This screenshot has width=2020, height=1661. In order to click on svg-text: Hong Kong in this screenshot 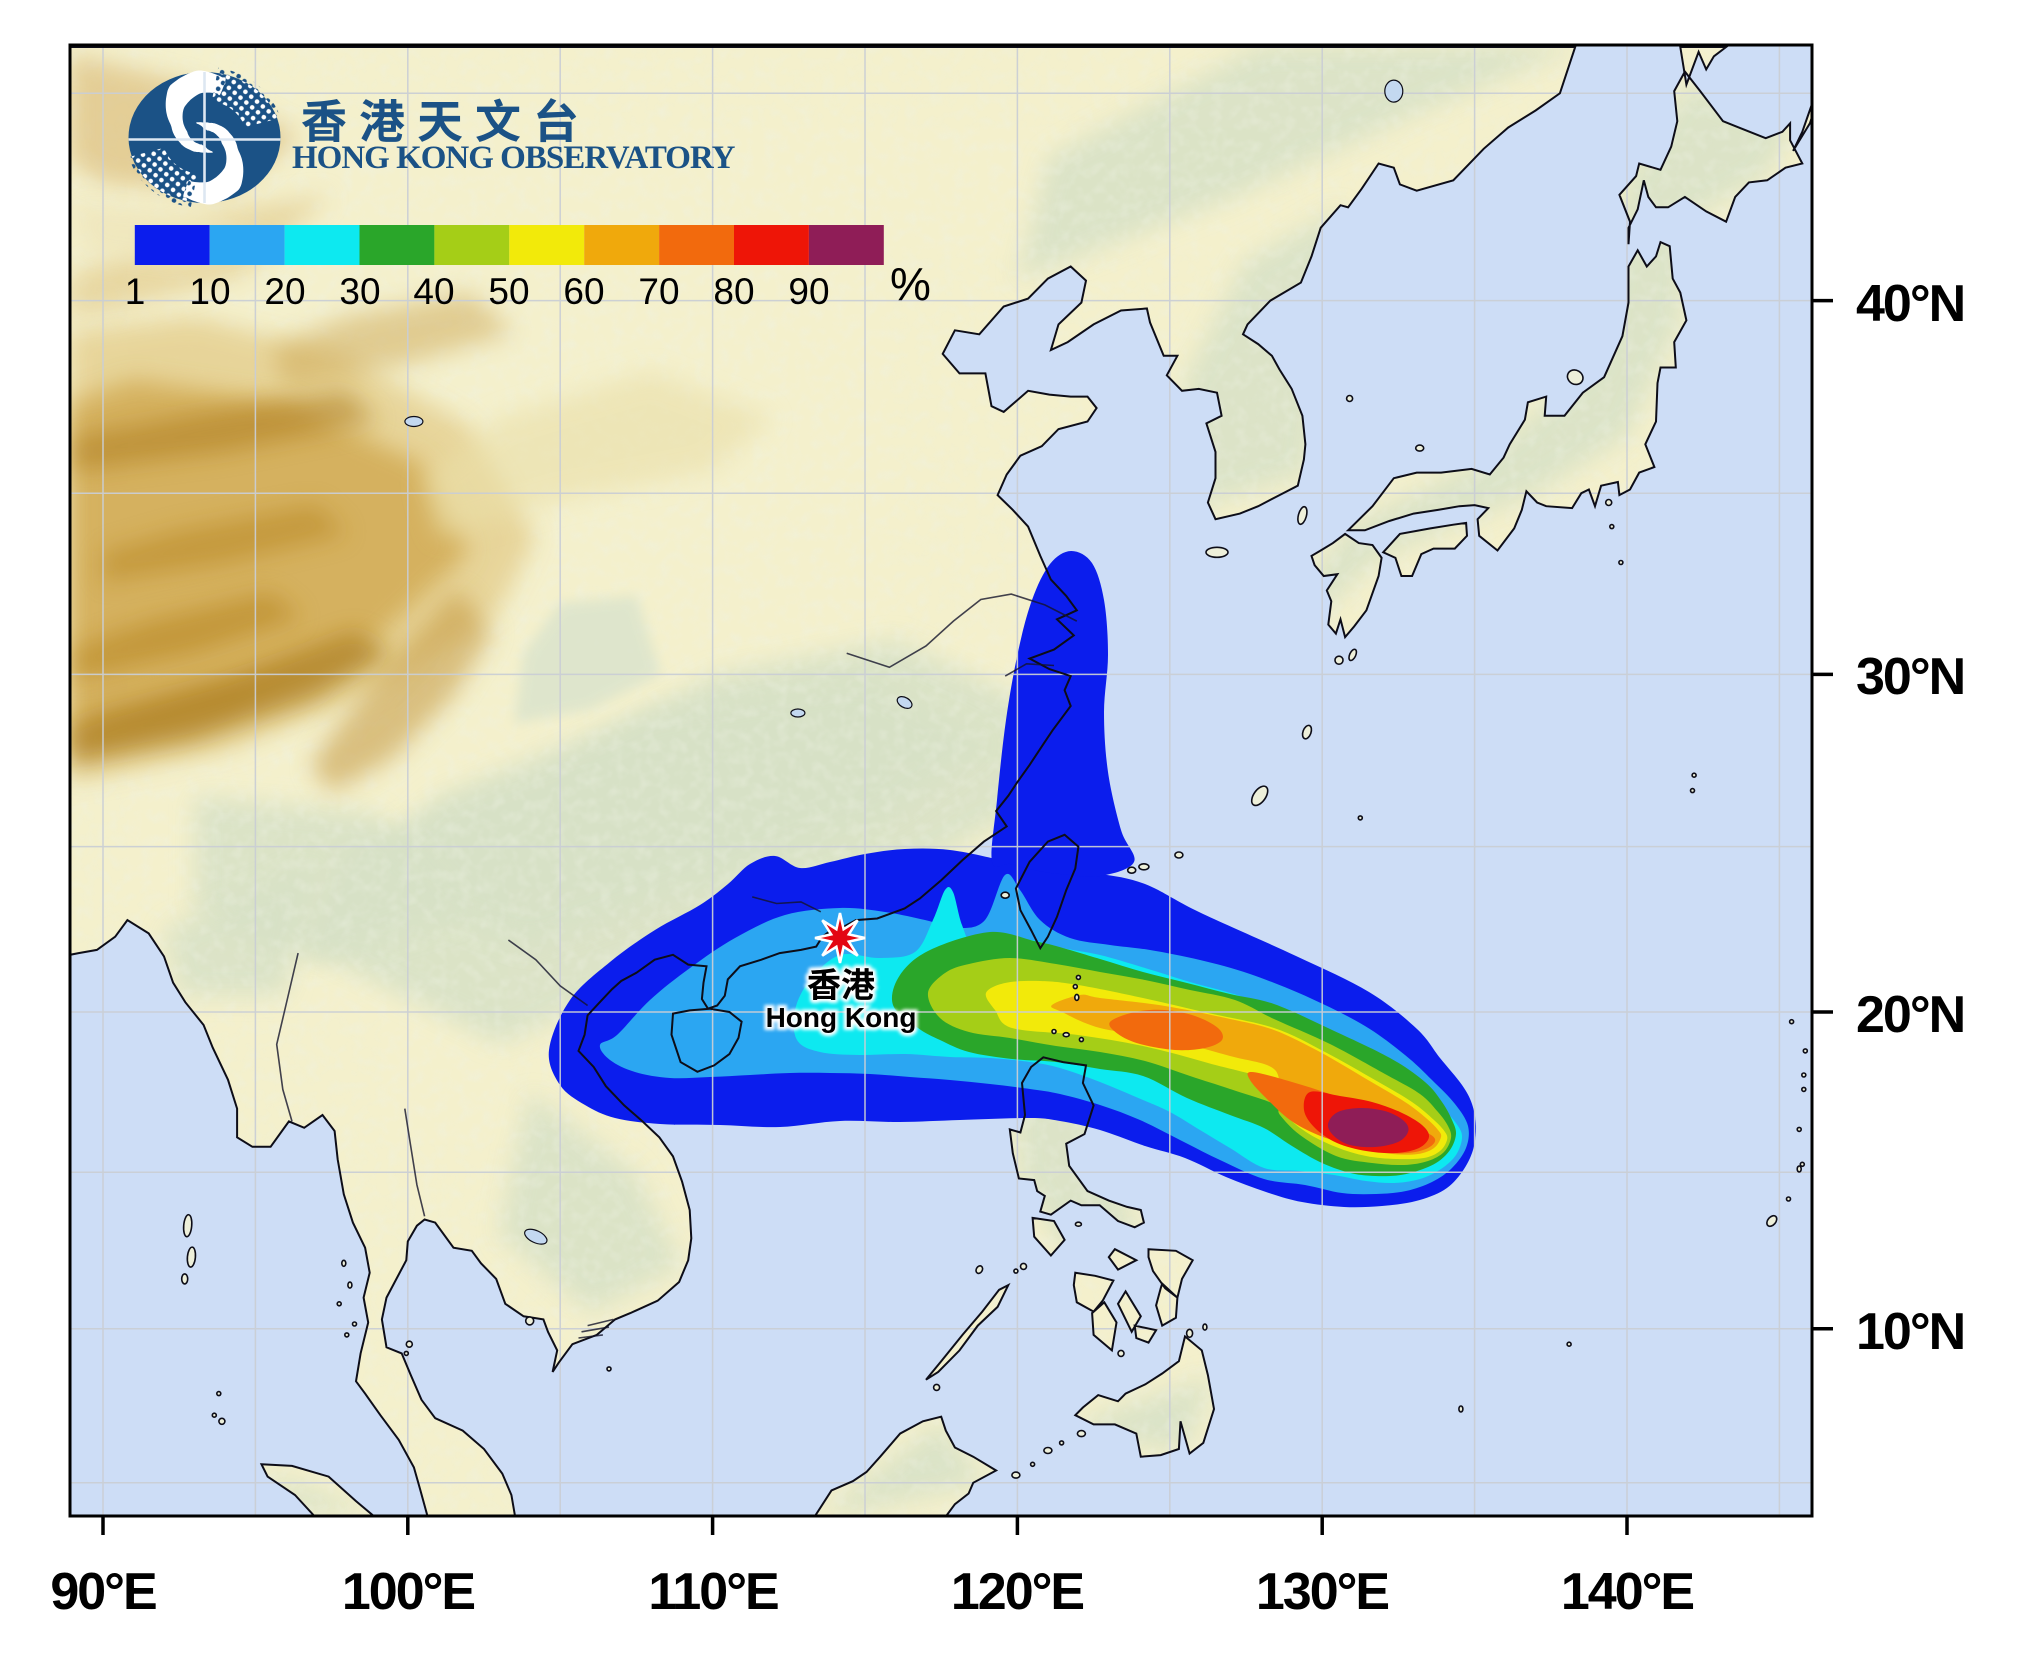, I will do `click(841, 1017)`.